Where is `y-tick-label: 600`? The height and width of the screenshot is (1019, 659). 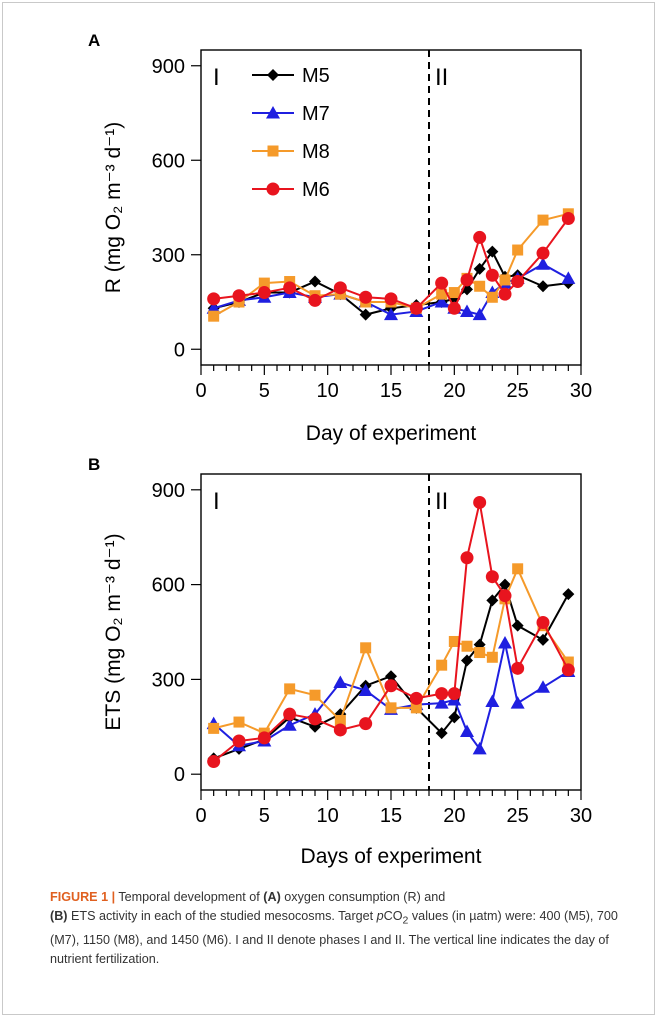 y-tick-label: 600 is located at coordinates (168, 161).